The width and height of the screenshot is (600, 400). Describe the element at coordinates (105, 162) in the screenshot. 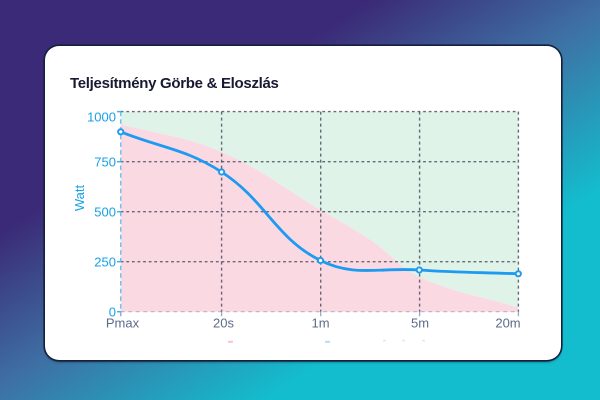

I see `svg-text: 750` at that location.